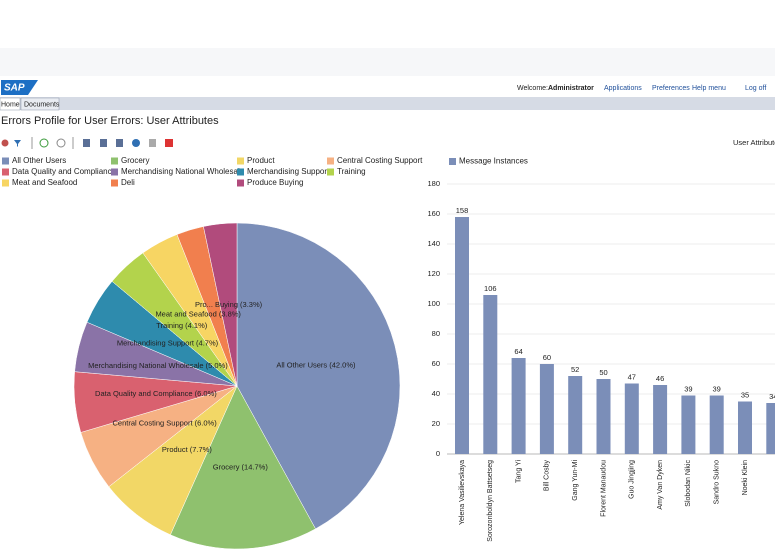 Image resolution: width=775 pixels, height=550 pixels. What do you see at coordinates (532, 88) in the screenshot?
I see `welcome: Welcome:` at bounding box center [532, 88].